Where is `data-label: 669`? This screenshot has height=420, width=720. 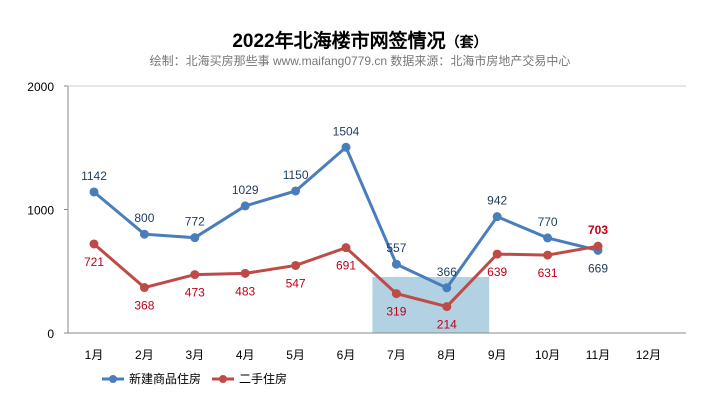
data-label: 669 is located at coordinates (598, 268).